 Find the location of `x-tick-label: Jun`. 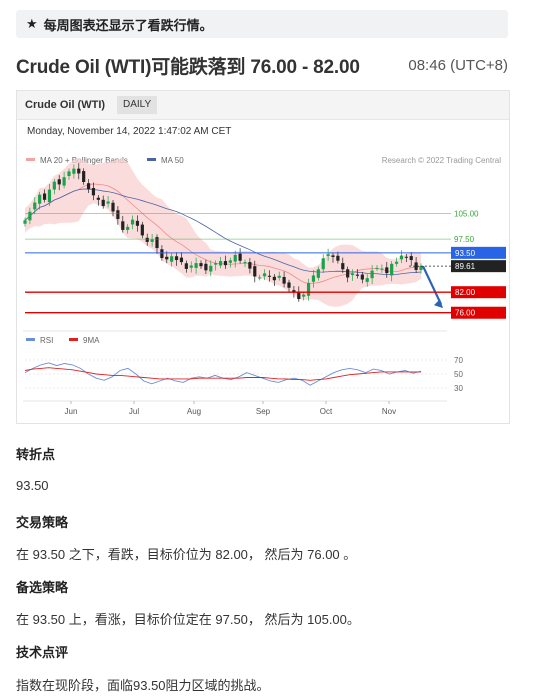

x-tick-label: Jun is located at coordinates (71, 411).